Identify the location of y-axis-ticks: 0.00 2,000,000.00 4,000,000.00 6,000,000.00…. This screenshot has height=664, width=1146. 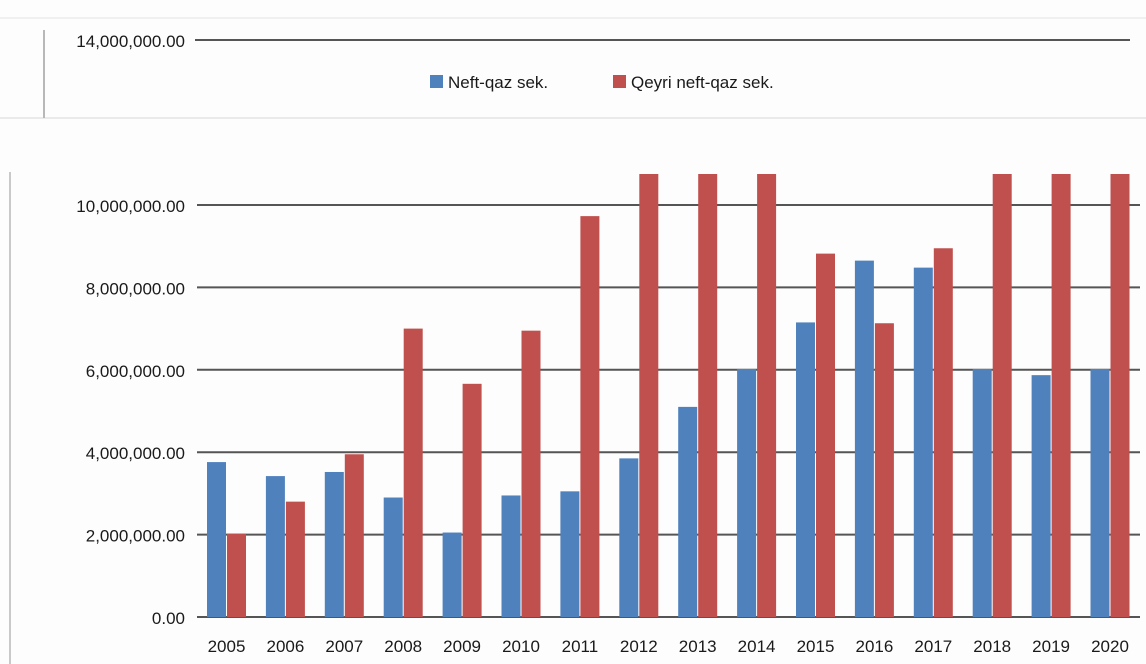
(130, 412).